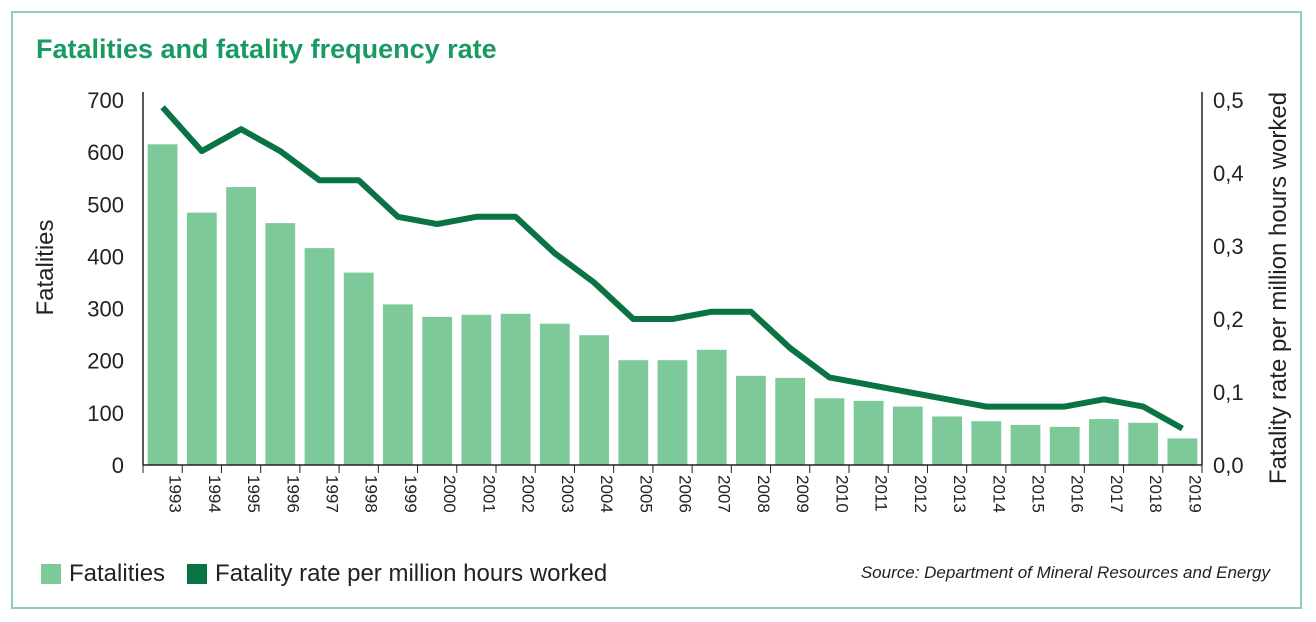 This screenshot has height=622, width=1316. Describe the element at coordinates (175, 494) in the screenshot. I see `x-tick-label-1993: 1993` at that location.